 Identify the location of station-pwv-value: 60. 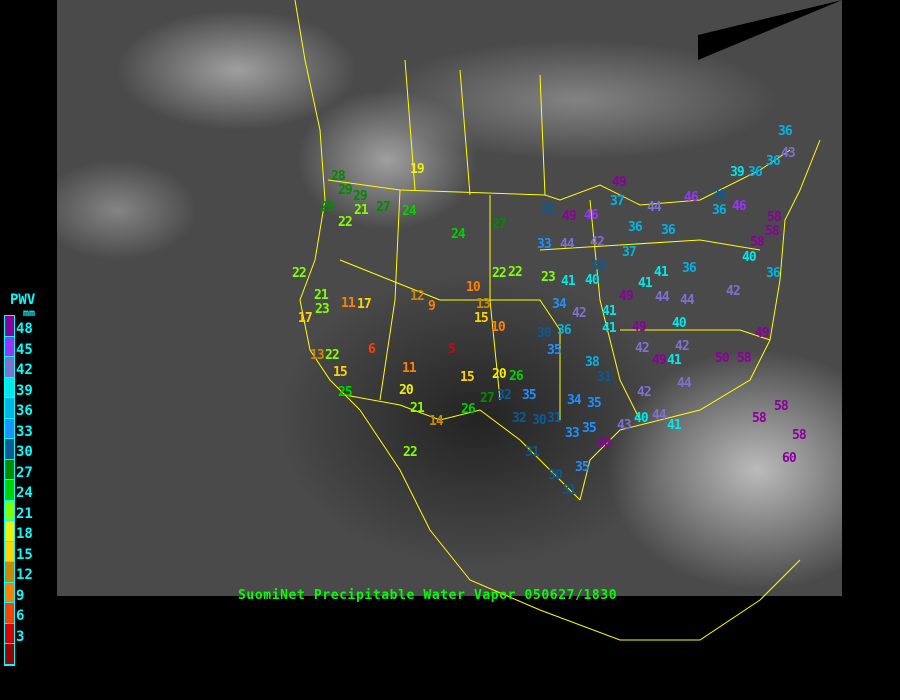
(789, 458).